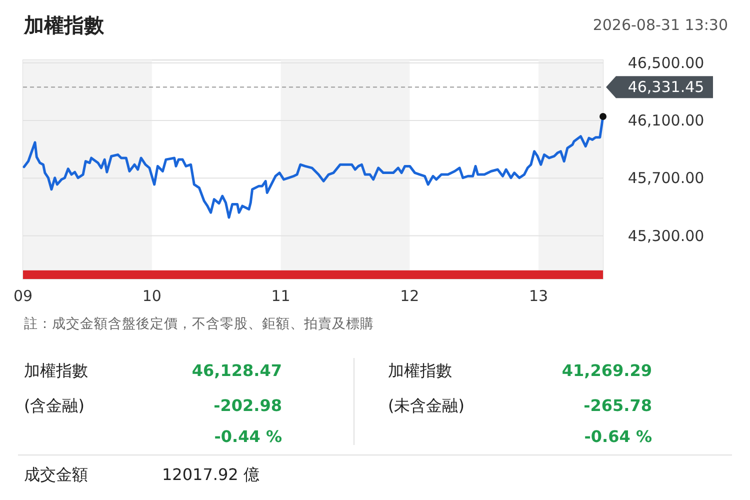 The image size is (750, 500). Describe the element at coordinates (666, 178) in the screenshot. I see `y-tick-label: 45,700.00` at that location.